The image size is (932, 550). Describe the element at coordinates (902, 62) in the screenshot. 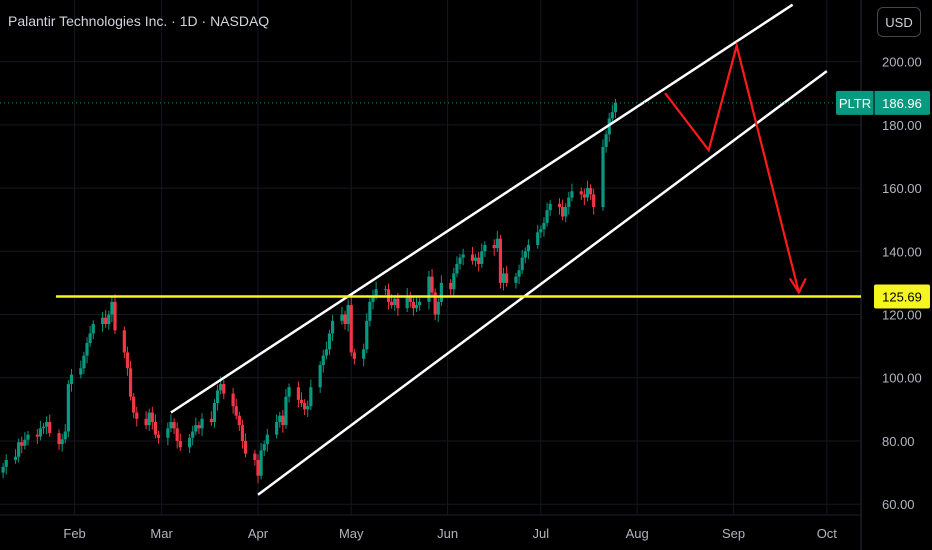

I see `y-tick-label: 200.00` at that location.